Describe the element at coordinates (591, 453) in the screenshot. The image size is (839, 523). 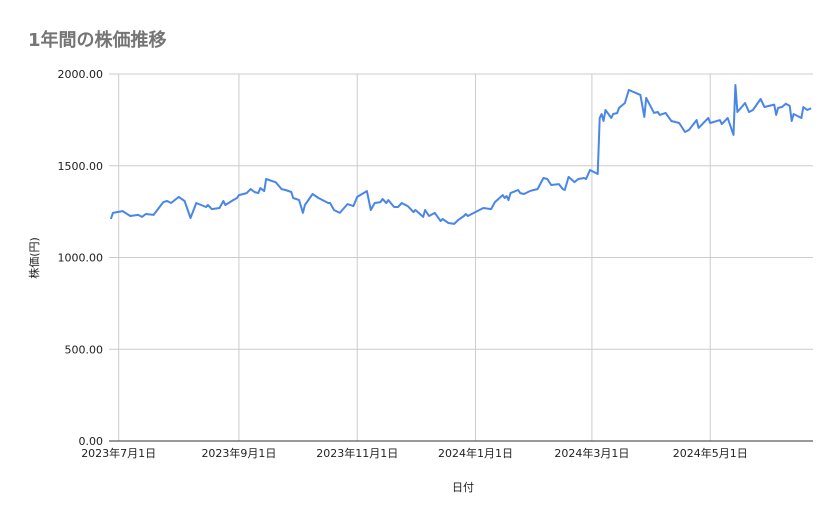
I see `x-tick-label: 2024年3月1日` at that location.